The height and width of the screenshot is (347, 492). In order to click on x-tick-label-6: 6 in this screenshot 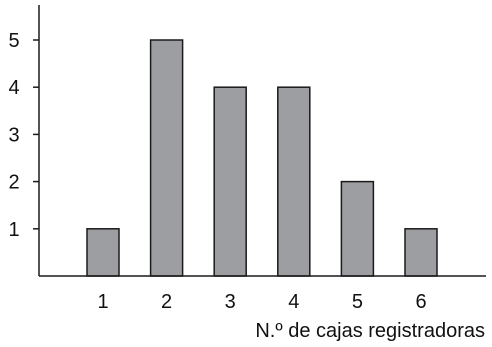, I will do `click(420, 302)`.